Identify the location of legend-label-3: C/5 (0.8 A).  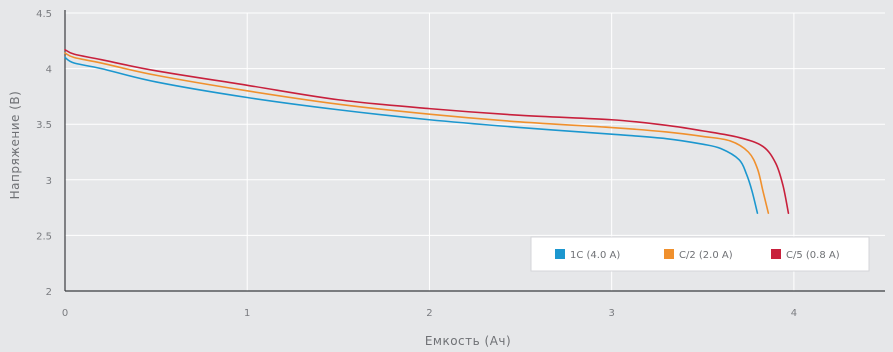
(813, 255).